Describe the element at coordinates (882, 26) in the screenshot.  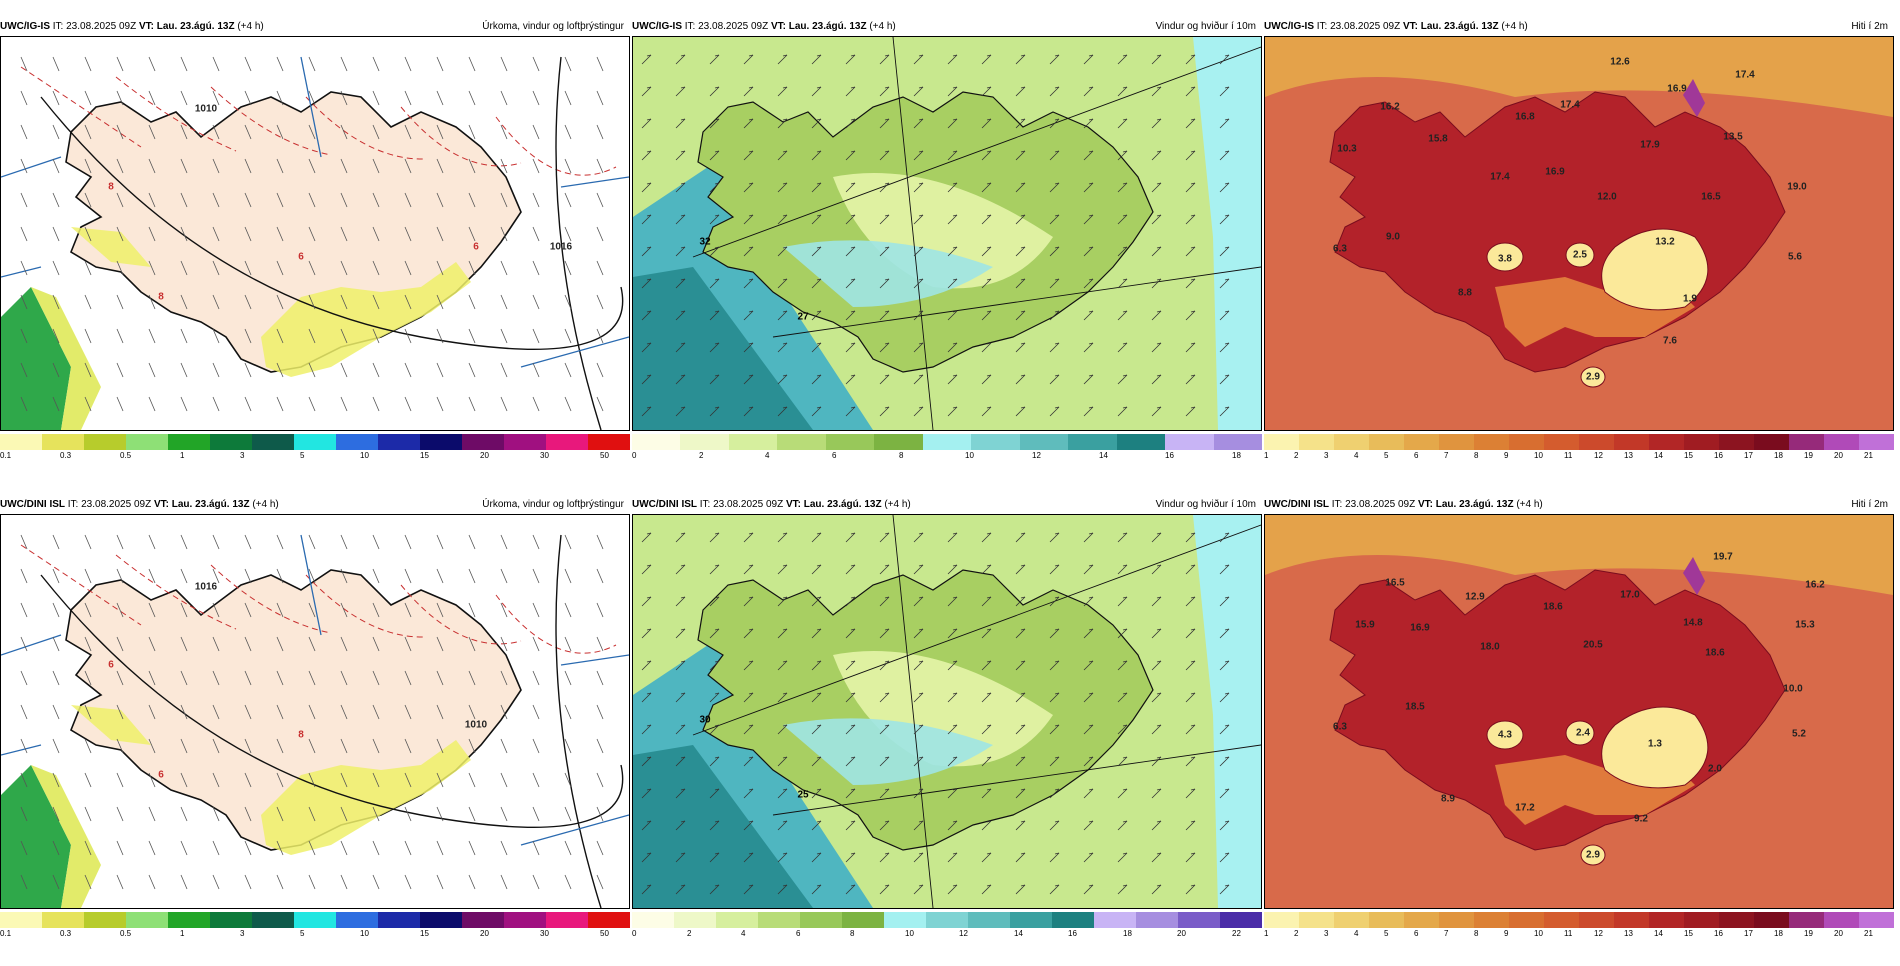
I see `lead-time: (+4 h)` at that location.